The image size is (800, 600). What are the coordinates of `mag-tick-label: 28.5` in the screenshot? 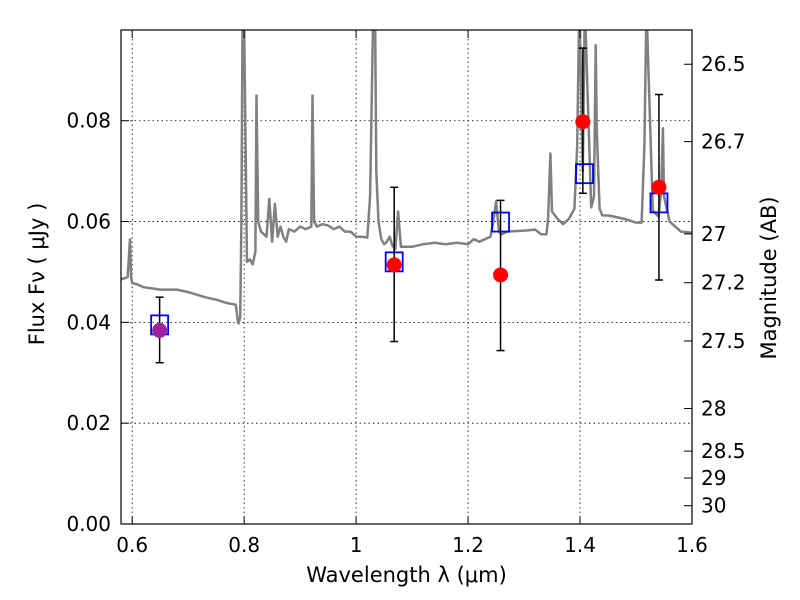 It's located at (723, 451).